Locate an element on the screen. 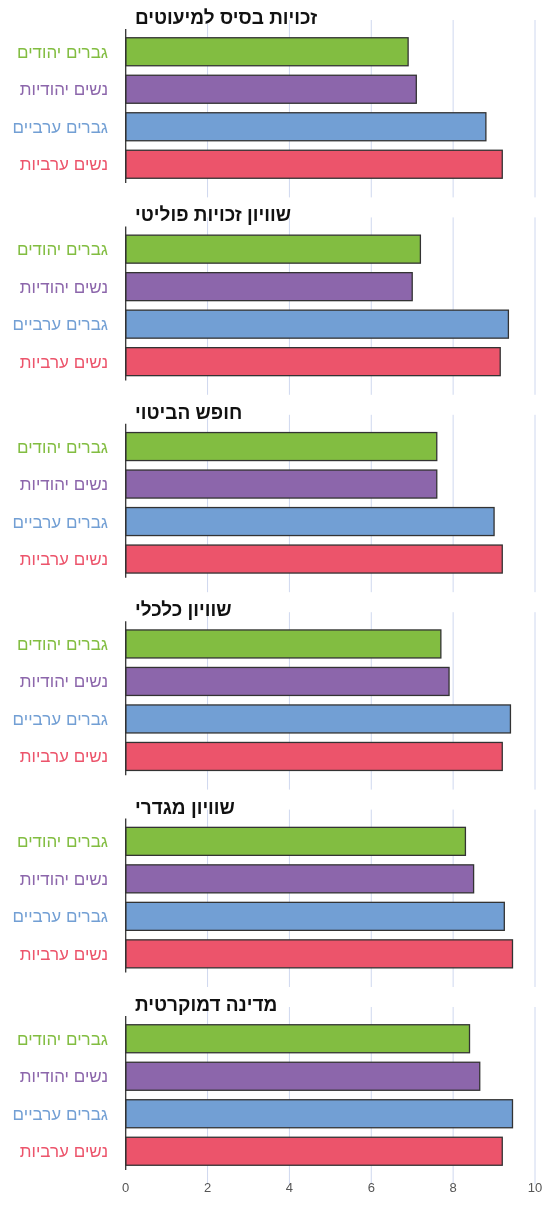 The image size is (549, 1208). x-tick-label: 0 is located at coordinates (126, 1187).